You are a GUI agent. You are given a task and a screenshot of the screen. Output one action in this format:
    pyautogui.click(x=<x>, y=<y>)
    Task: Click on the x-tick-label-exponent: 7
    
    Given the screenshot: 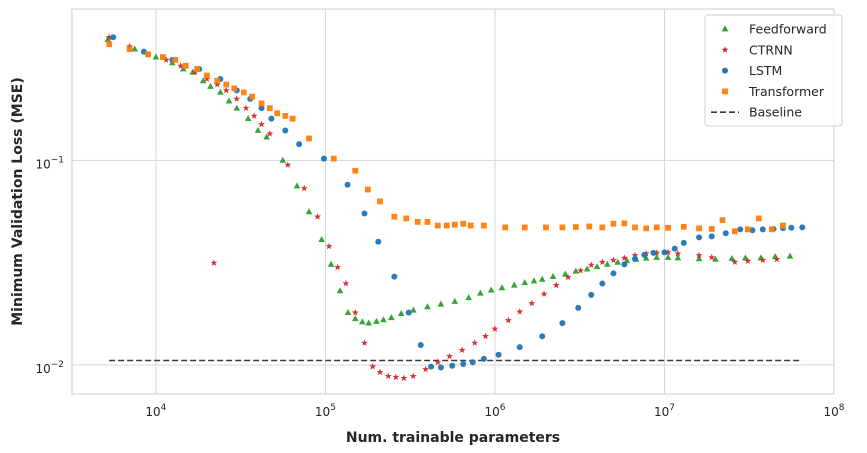 What is the action you would take?
    pyautogui.click(x=672, y=408)
    